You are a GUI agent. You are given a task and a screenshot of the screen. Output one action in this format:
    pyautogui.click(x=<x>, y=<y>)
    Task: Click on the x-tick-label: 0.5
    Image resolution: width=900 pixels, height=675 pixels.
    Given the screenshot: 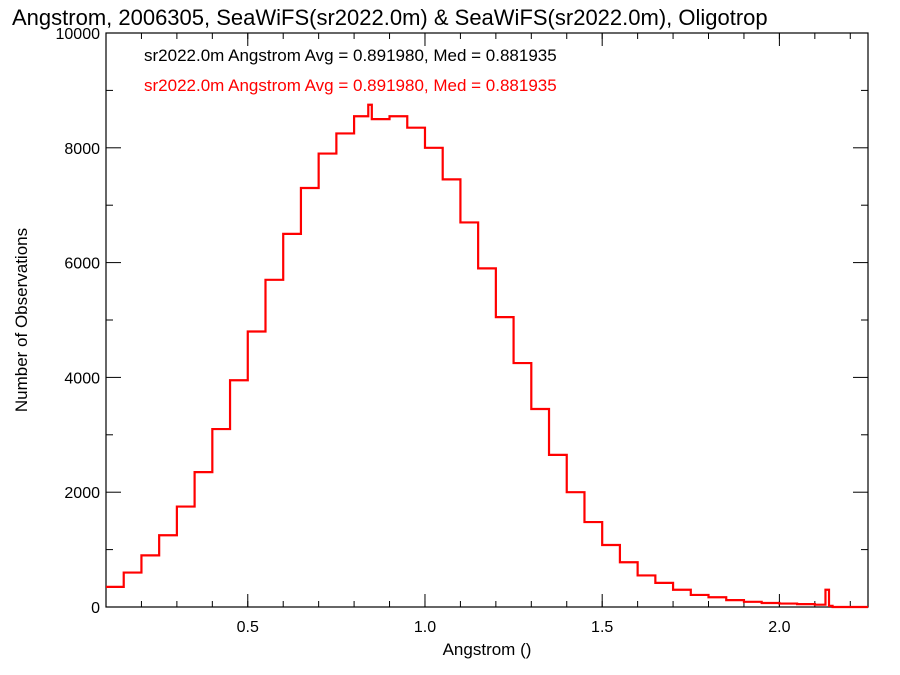 What is the action you would take?
    pyautogui.click(x=248, y=627)
    